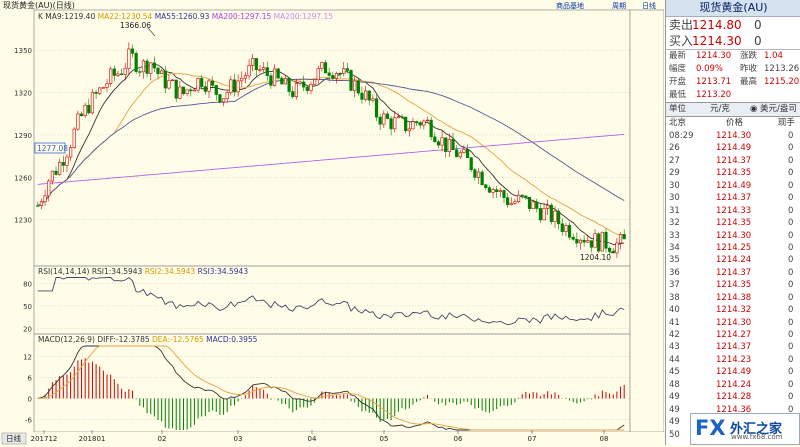 The image size is (800, 447). What do you see at coordinates (733, 136) in the screenshot?
I see `tick-row: 08:29 1214.30 0` at bounding box center [733, 136].